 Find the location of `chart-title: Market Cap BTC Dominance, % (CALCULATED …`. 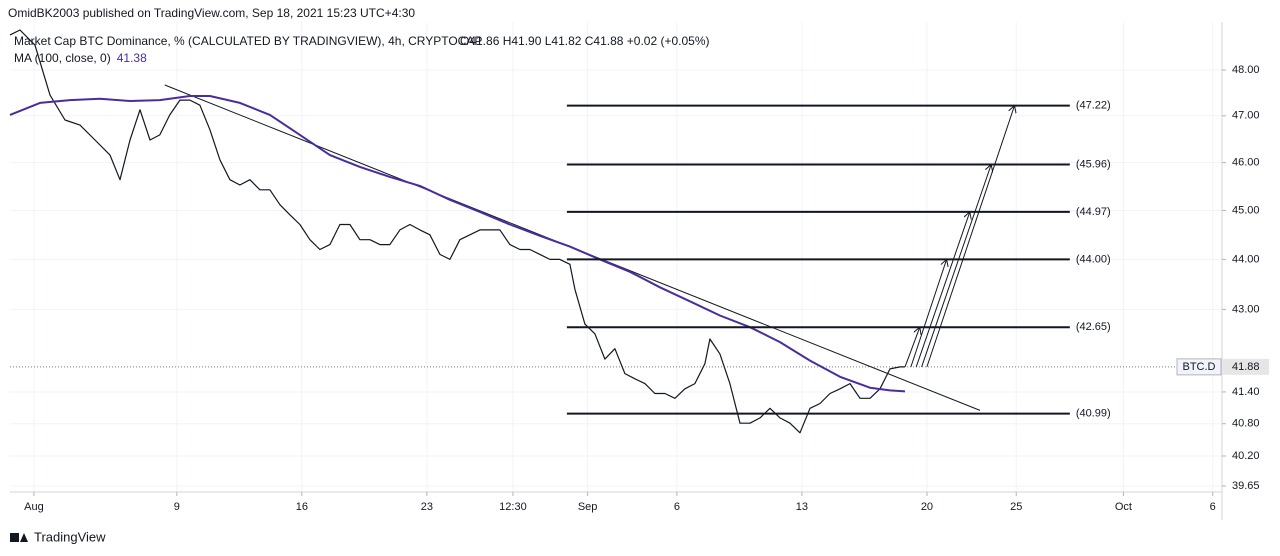

chart-title: Market Cap BTC Dominance, % (CALCULATED … is located at coordinates (248, 41).